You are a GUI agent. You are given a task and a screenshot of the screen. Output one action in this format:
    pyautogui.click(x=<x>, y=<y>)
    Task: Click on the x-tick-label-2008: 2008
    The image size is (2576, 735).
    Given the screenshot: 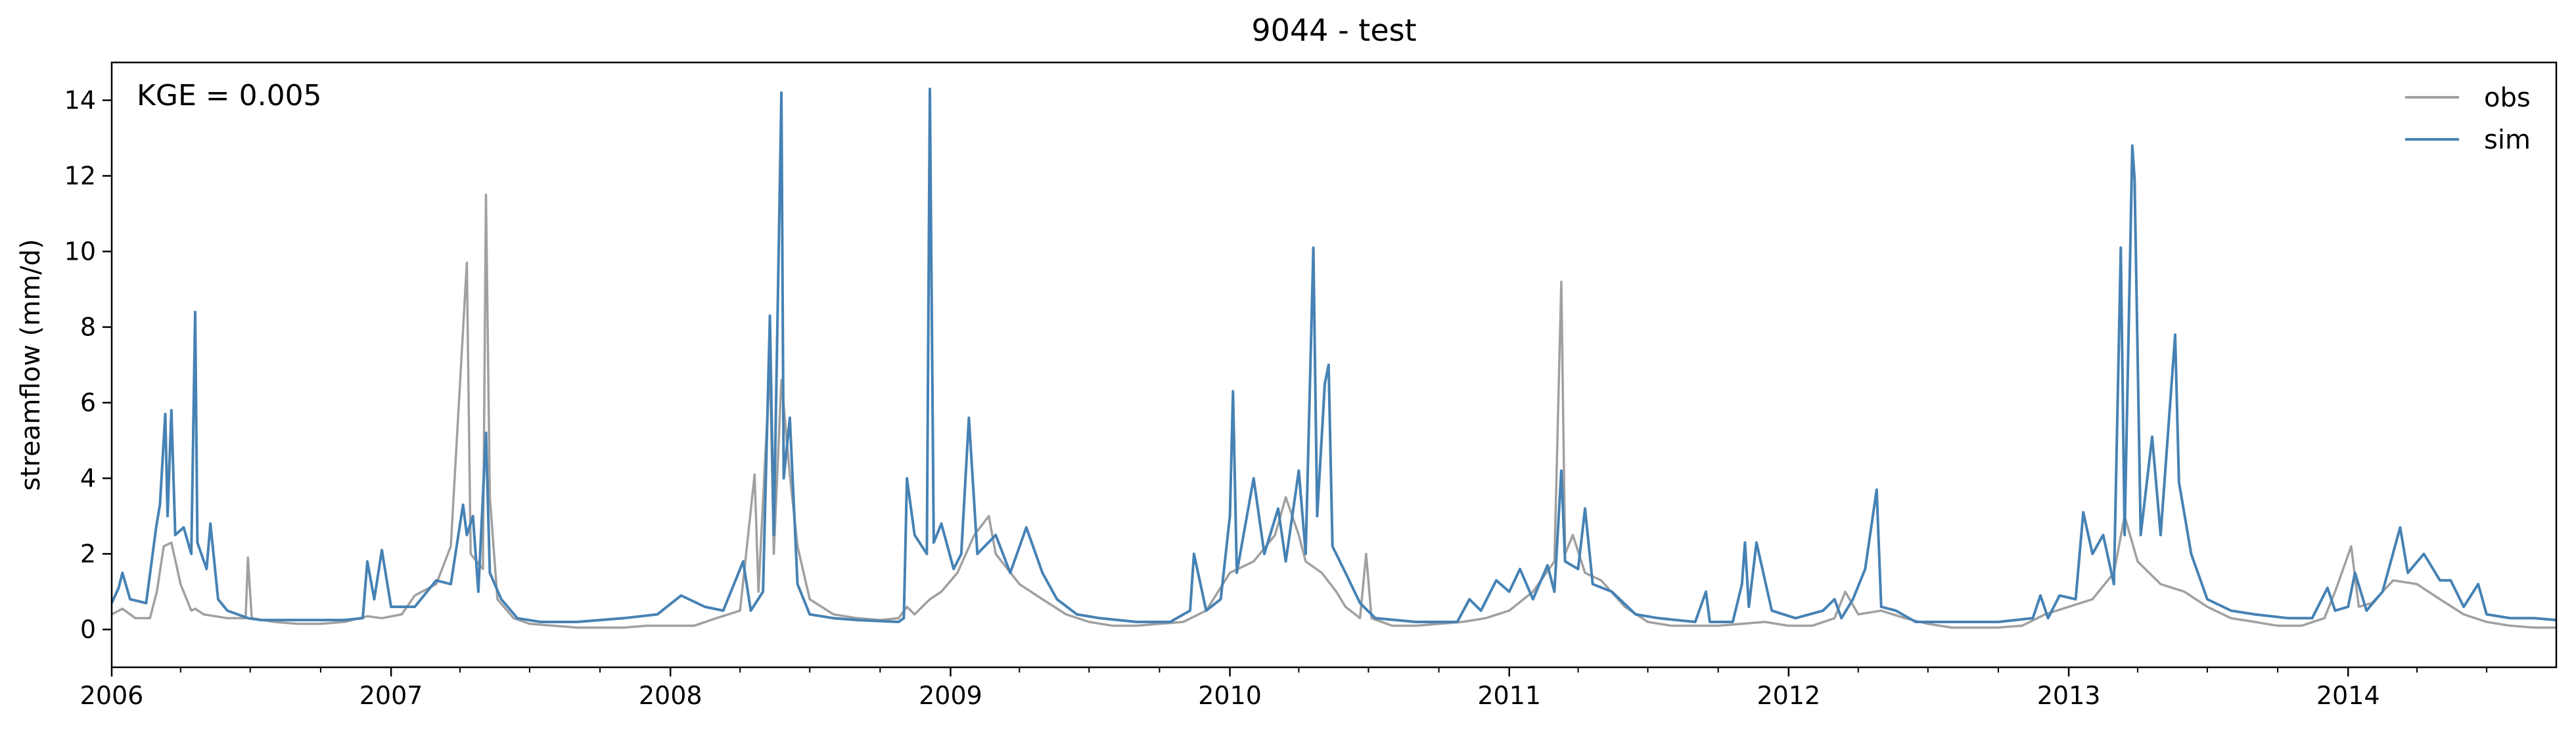 What is the action you would take?
    pyautogui.click(x=670, y=695)
    